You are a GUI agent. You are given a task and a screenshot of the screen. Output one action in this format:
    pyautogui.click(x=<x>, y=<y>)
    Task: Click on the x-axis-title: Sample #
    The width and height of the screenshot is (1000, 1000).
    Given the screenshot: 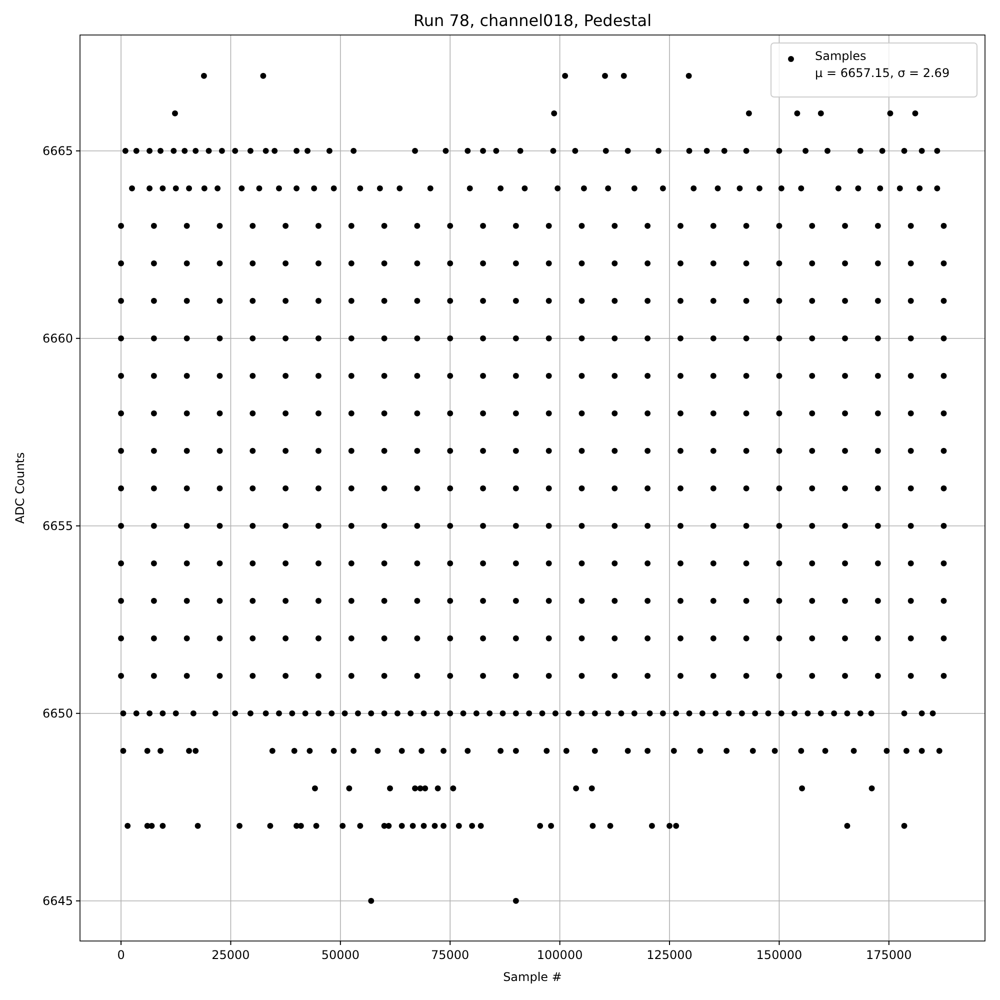 What is the action you would take?
    pyautogui.click(x=532, y=977)
    